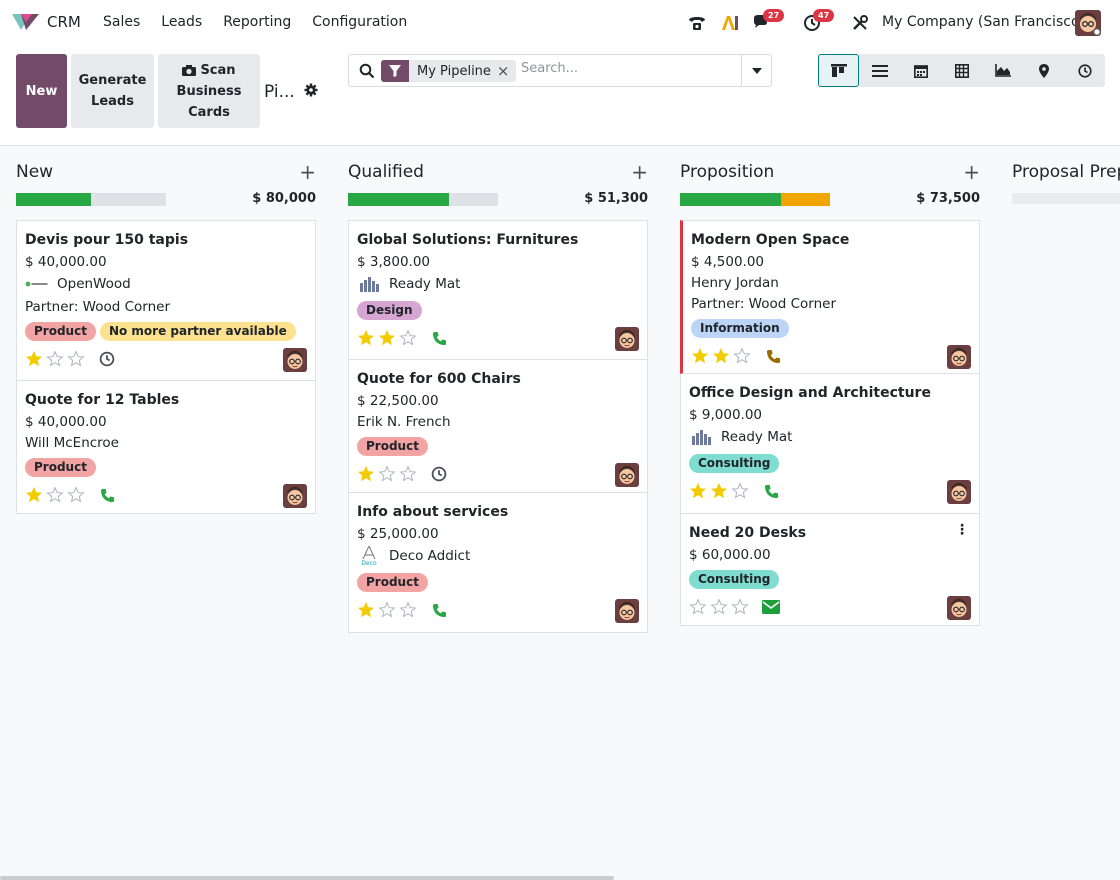  I want to click on app-name: CRM, so click(64, 22).